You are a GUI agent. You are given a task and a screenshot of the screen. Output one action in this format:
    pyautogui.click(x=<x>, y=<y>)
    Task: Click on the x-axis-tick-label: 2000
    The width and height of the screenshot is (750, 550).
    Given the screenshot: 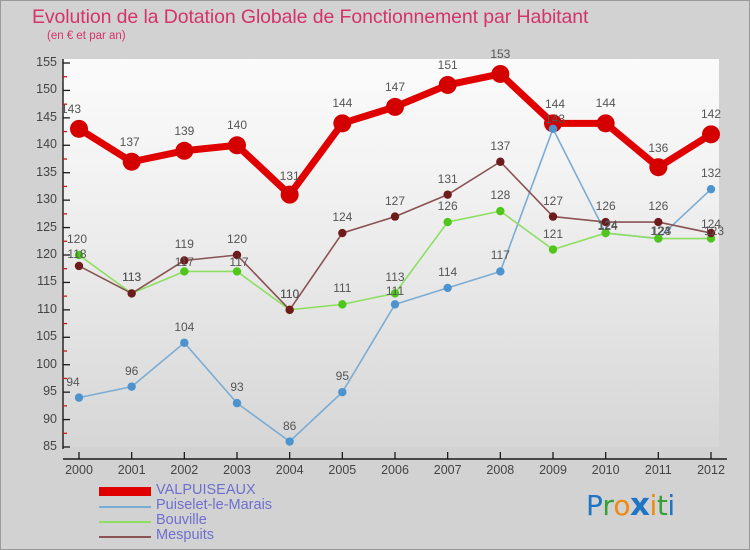 What is the action you would take?
    pyautogui.click(x=79, y=470)
    